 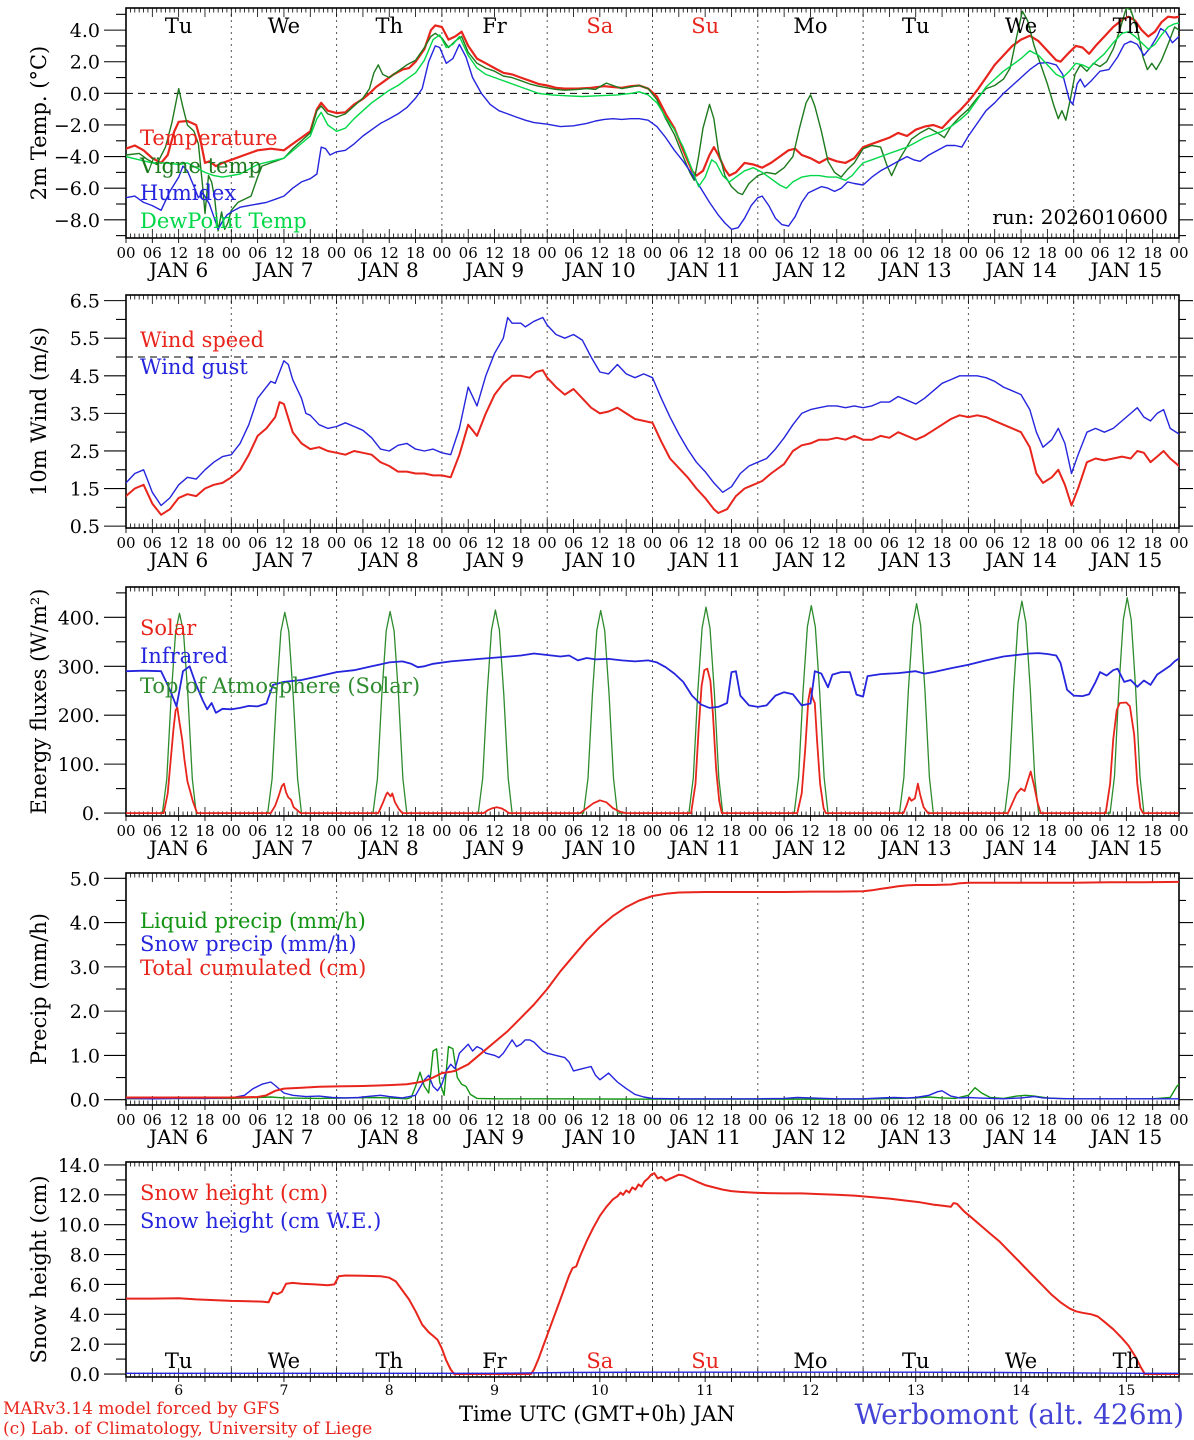 I want to click on day-name-label: Sa, so click(x=599, y=1361).